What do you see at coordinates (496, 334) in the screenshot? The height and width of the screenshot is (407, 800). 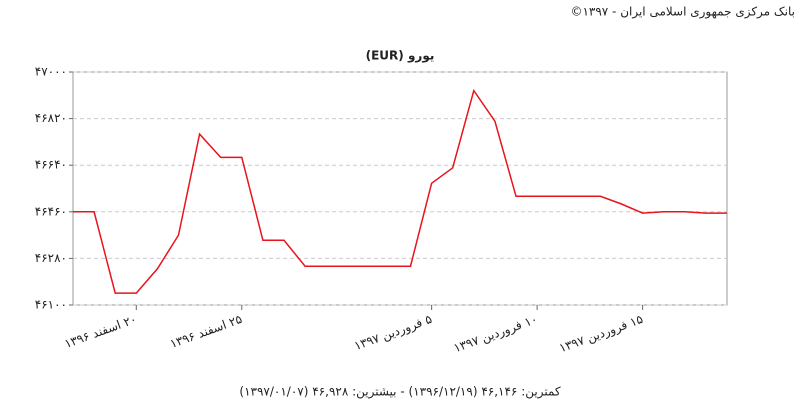 I see `x-tick-label: ۱۰ فروردین ۱۳۹۷` at bounding box center [496, 334].